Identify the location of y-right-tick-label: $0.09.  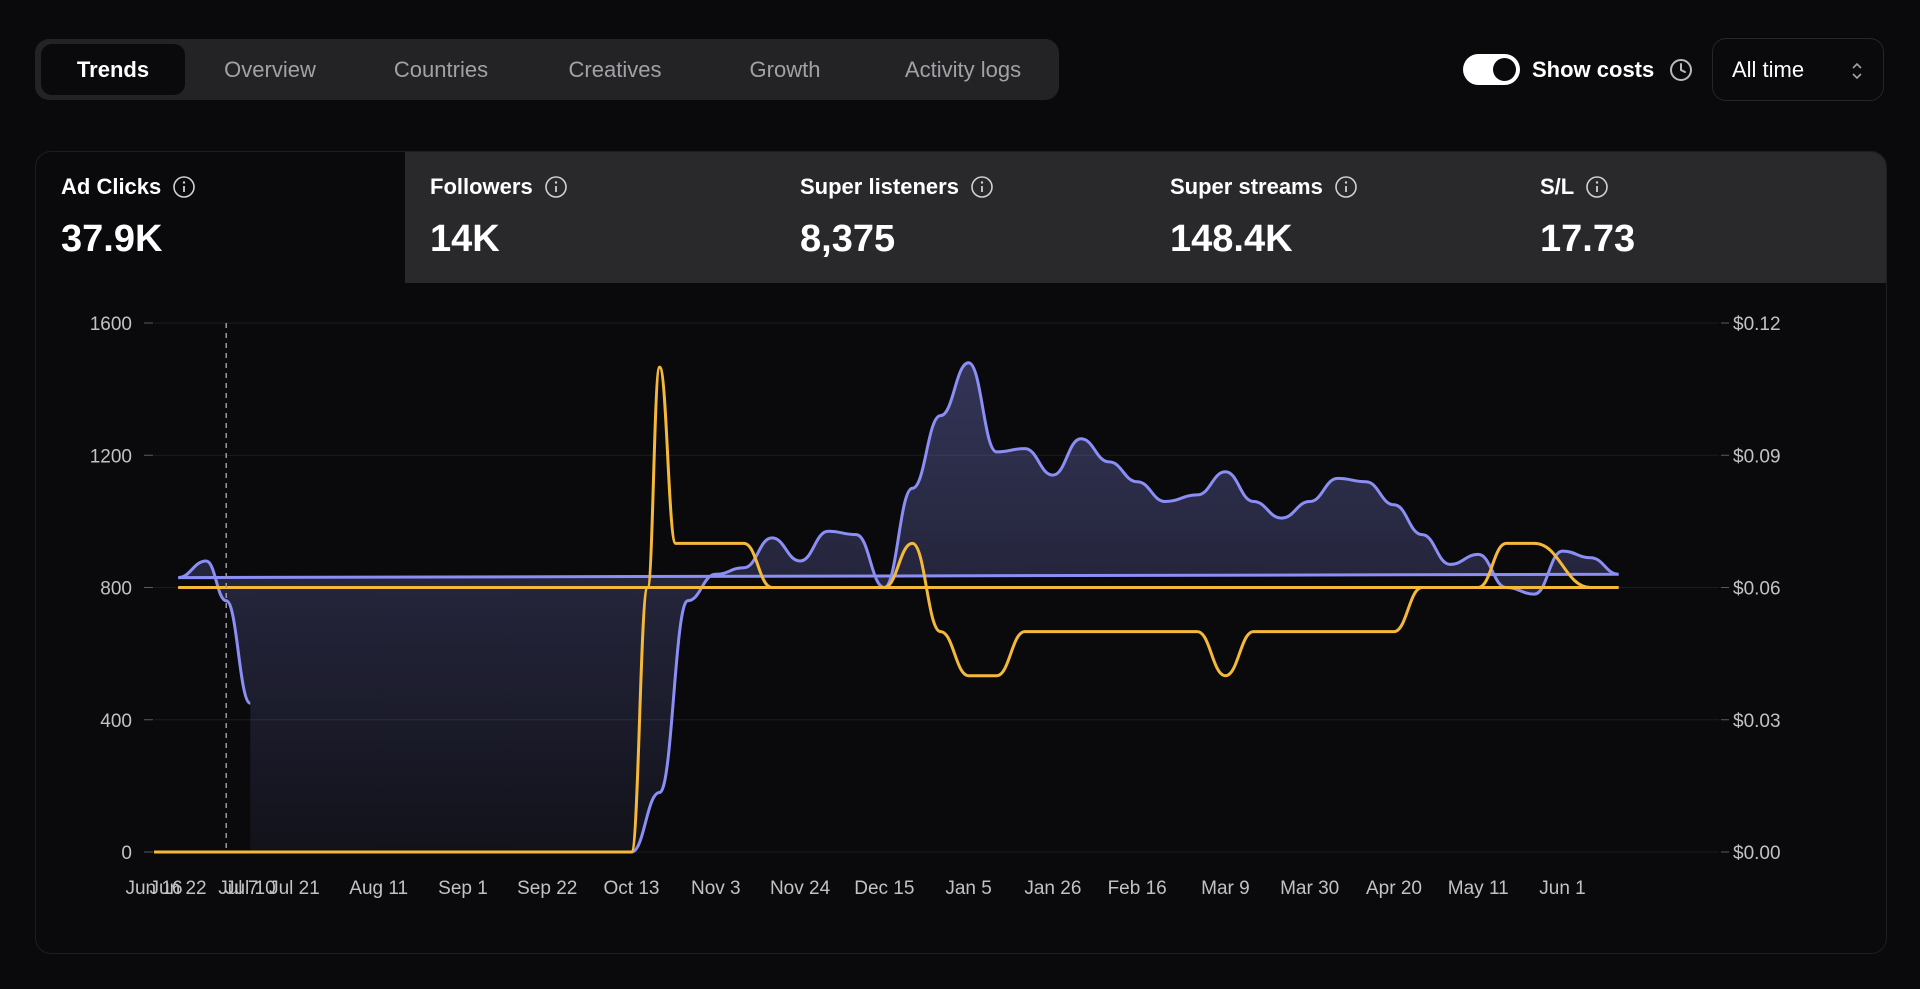
(1757, 456).